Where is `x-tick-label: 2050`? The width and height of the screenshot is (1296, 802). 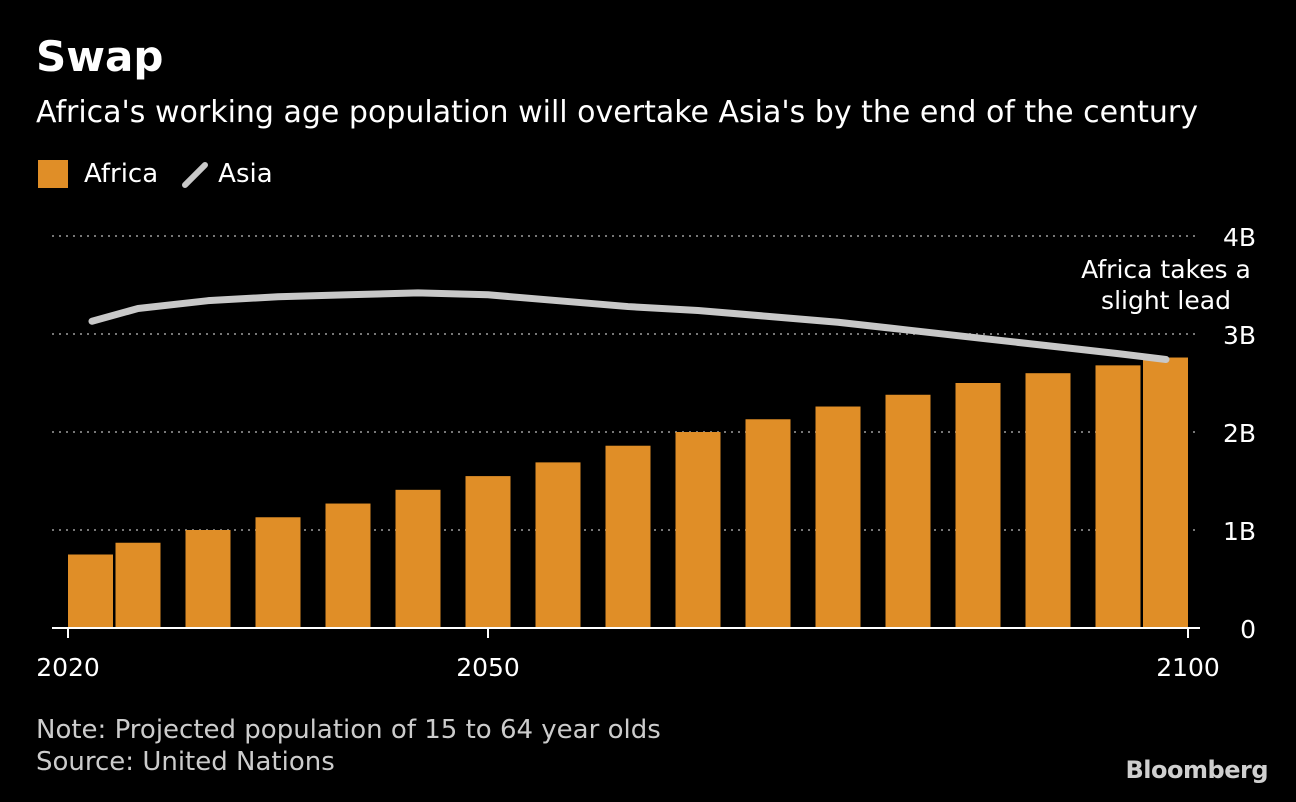
x-tick-label: 2050 is located at coordinates (488, 667).